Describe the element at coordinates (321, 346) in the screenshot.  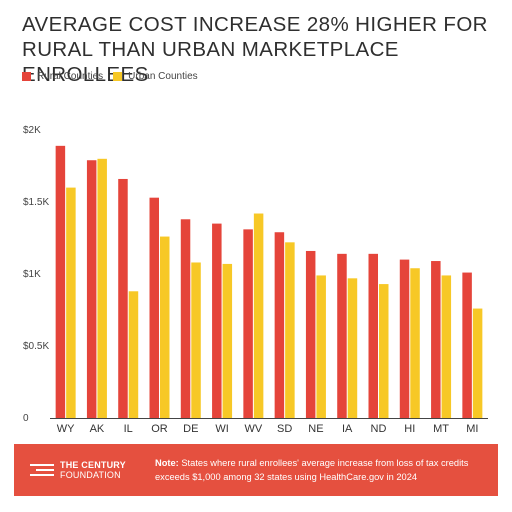
I see `bar-urban-ne` at that location.